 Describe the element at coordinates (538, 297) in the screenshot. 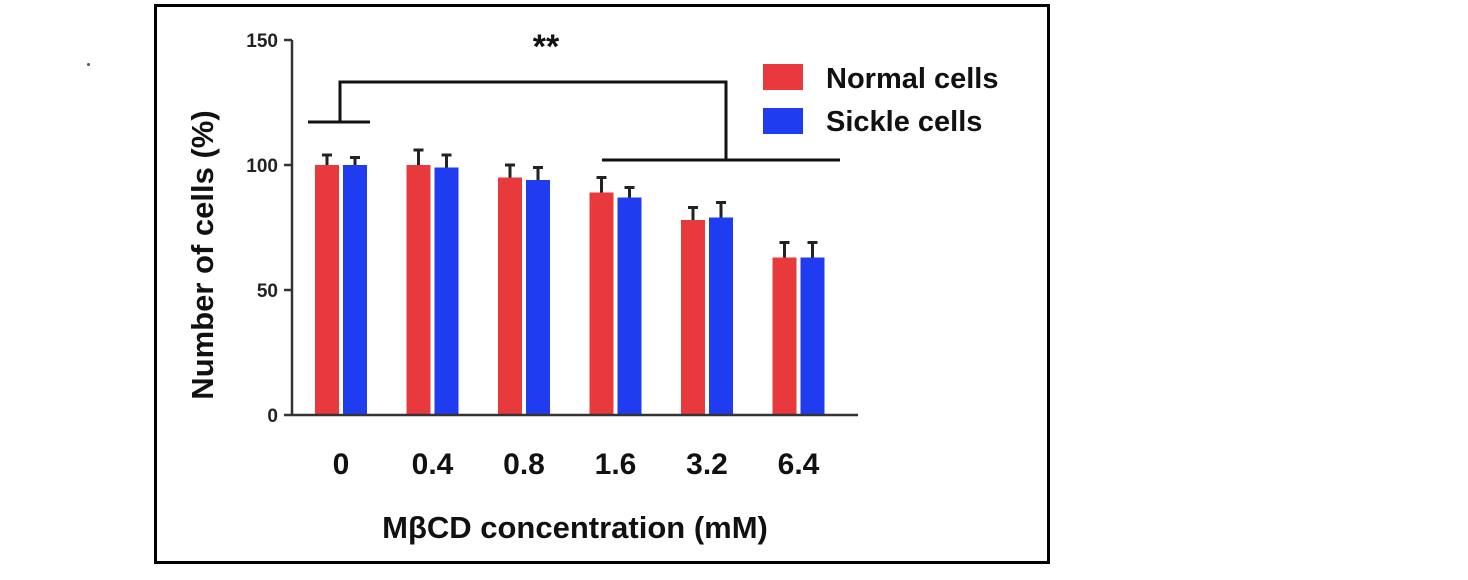

I see `bar-sickle-0.8` at that location.